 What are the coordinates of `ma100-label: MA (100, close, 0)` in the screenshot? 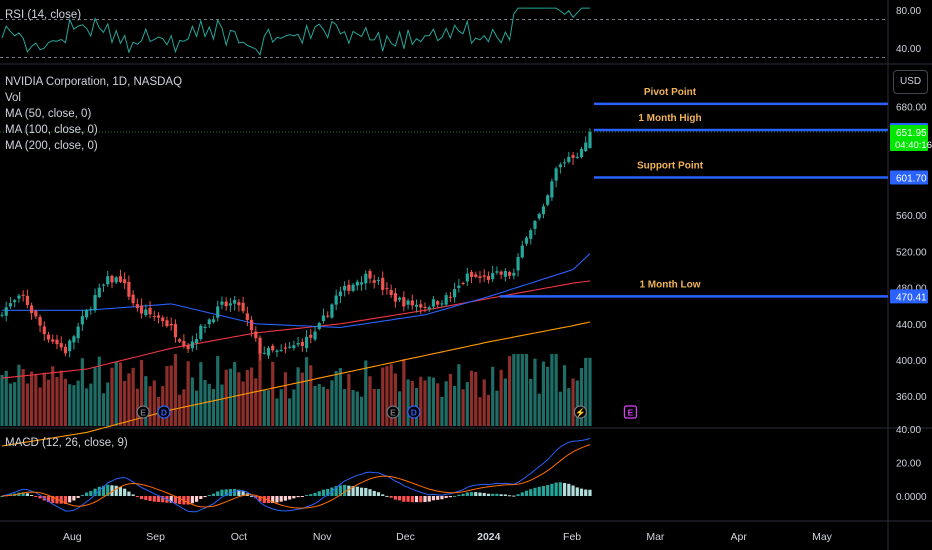 It's located at (51, 130).